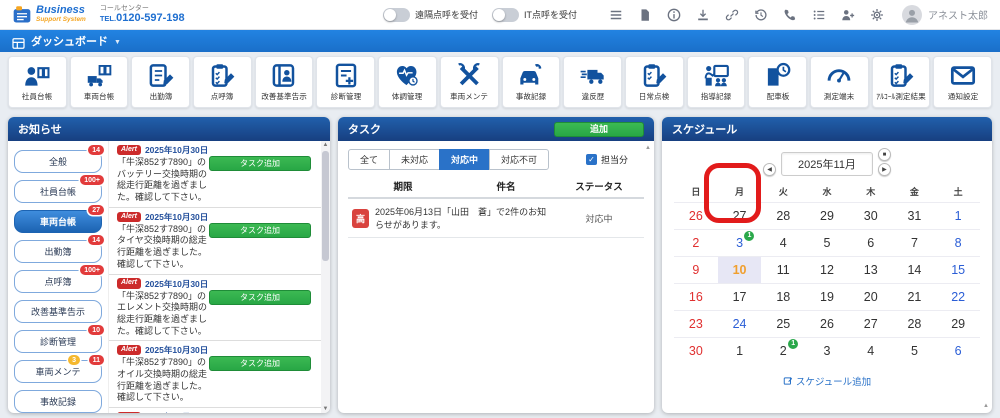  Describe the element at coordinates (716, 82) in the screenshot. I see `toolbar-item: 指導記録` at that location.